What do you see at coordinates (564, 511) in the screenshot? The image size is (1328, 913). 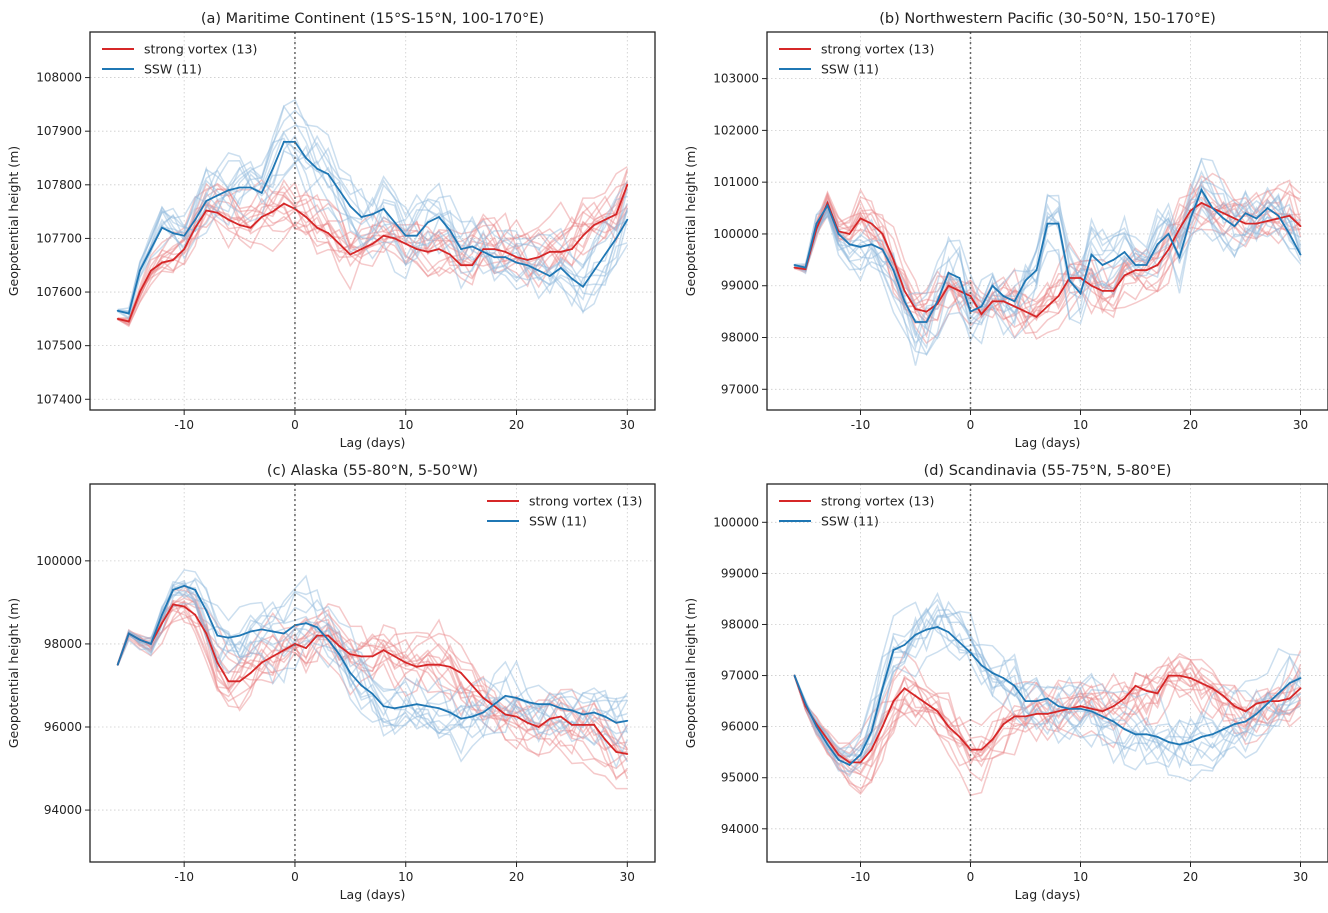 I see `legend: strong vortex (13) SSW (11)` at bounding box center [564, 511].